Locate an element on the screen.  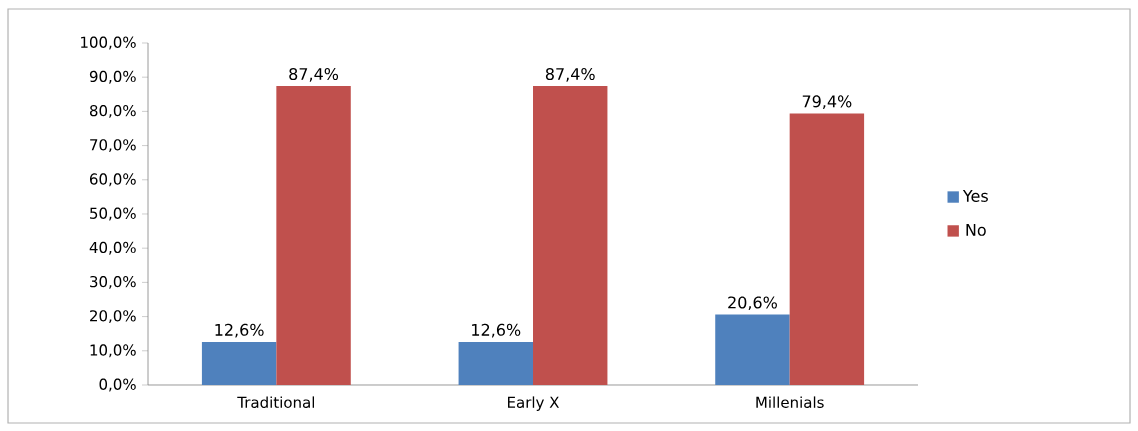
x-tick-label: Millenials is located at coordinates (790, 402).